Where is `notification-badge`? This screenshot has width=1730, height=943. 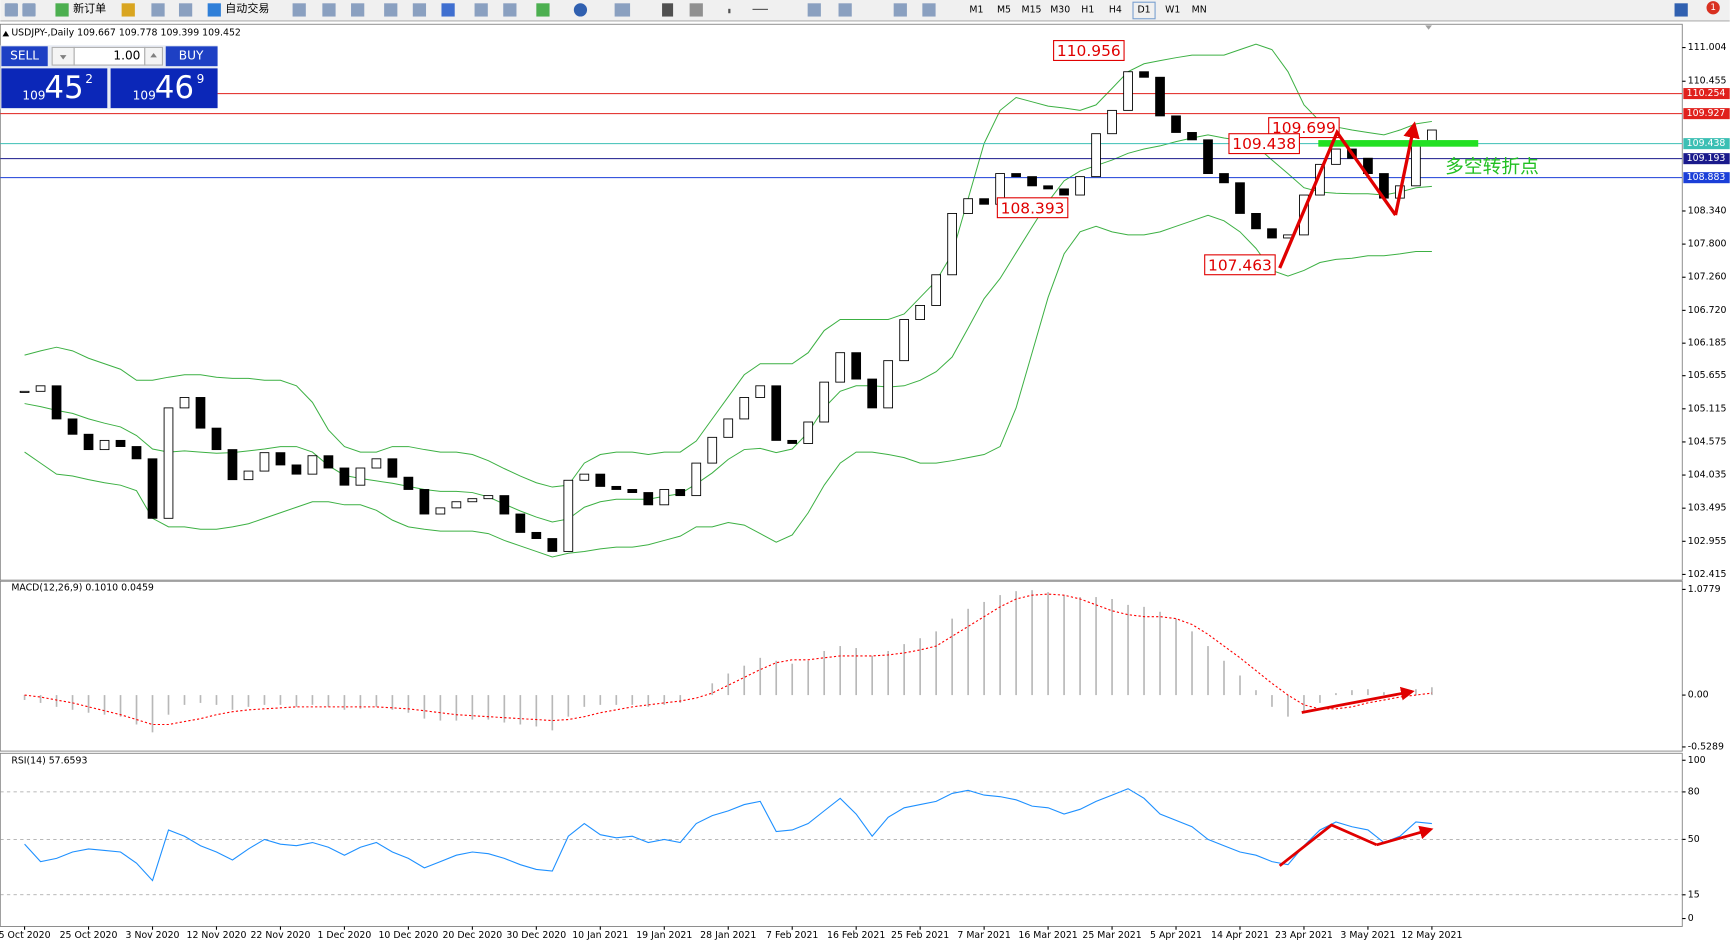 notification-badge is located at coordinates (1713, 8).